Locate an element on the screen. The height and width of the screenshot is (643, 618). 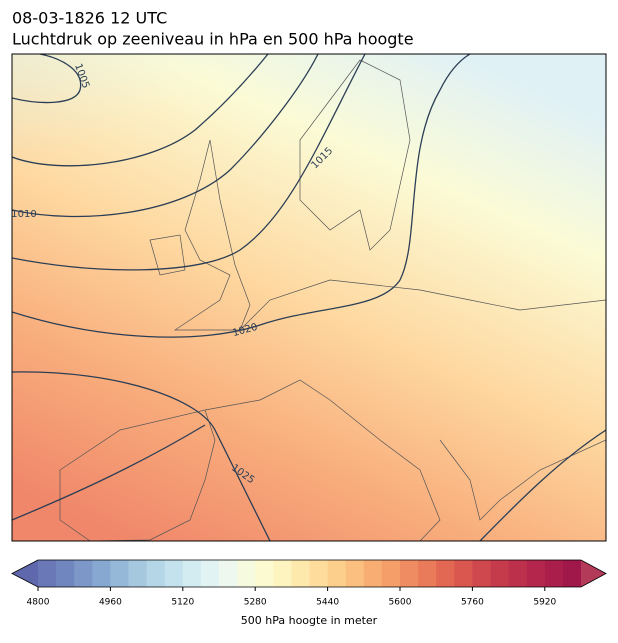
title: 08-03-1826 12 UTC is located at coordinates (89, 18).